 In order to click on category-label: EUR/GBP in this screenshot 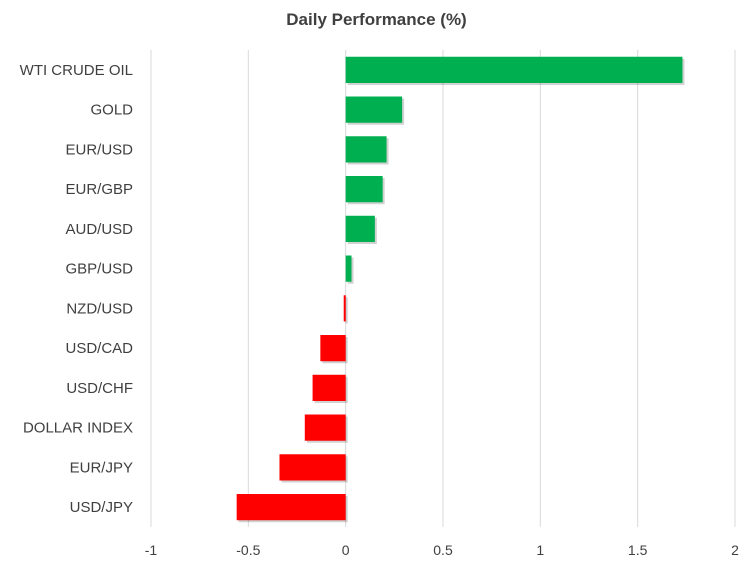, I will do `click(99, 189)`.